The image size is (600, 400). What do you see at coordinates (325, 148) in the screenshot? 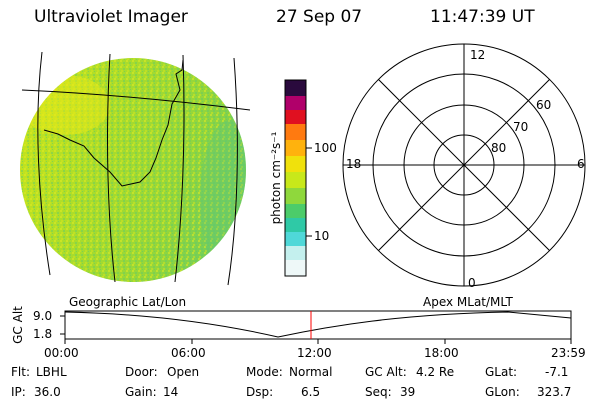
I see `colorbar-tick-100: 100` at bounding box center [325, 148].